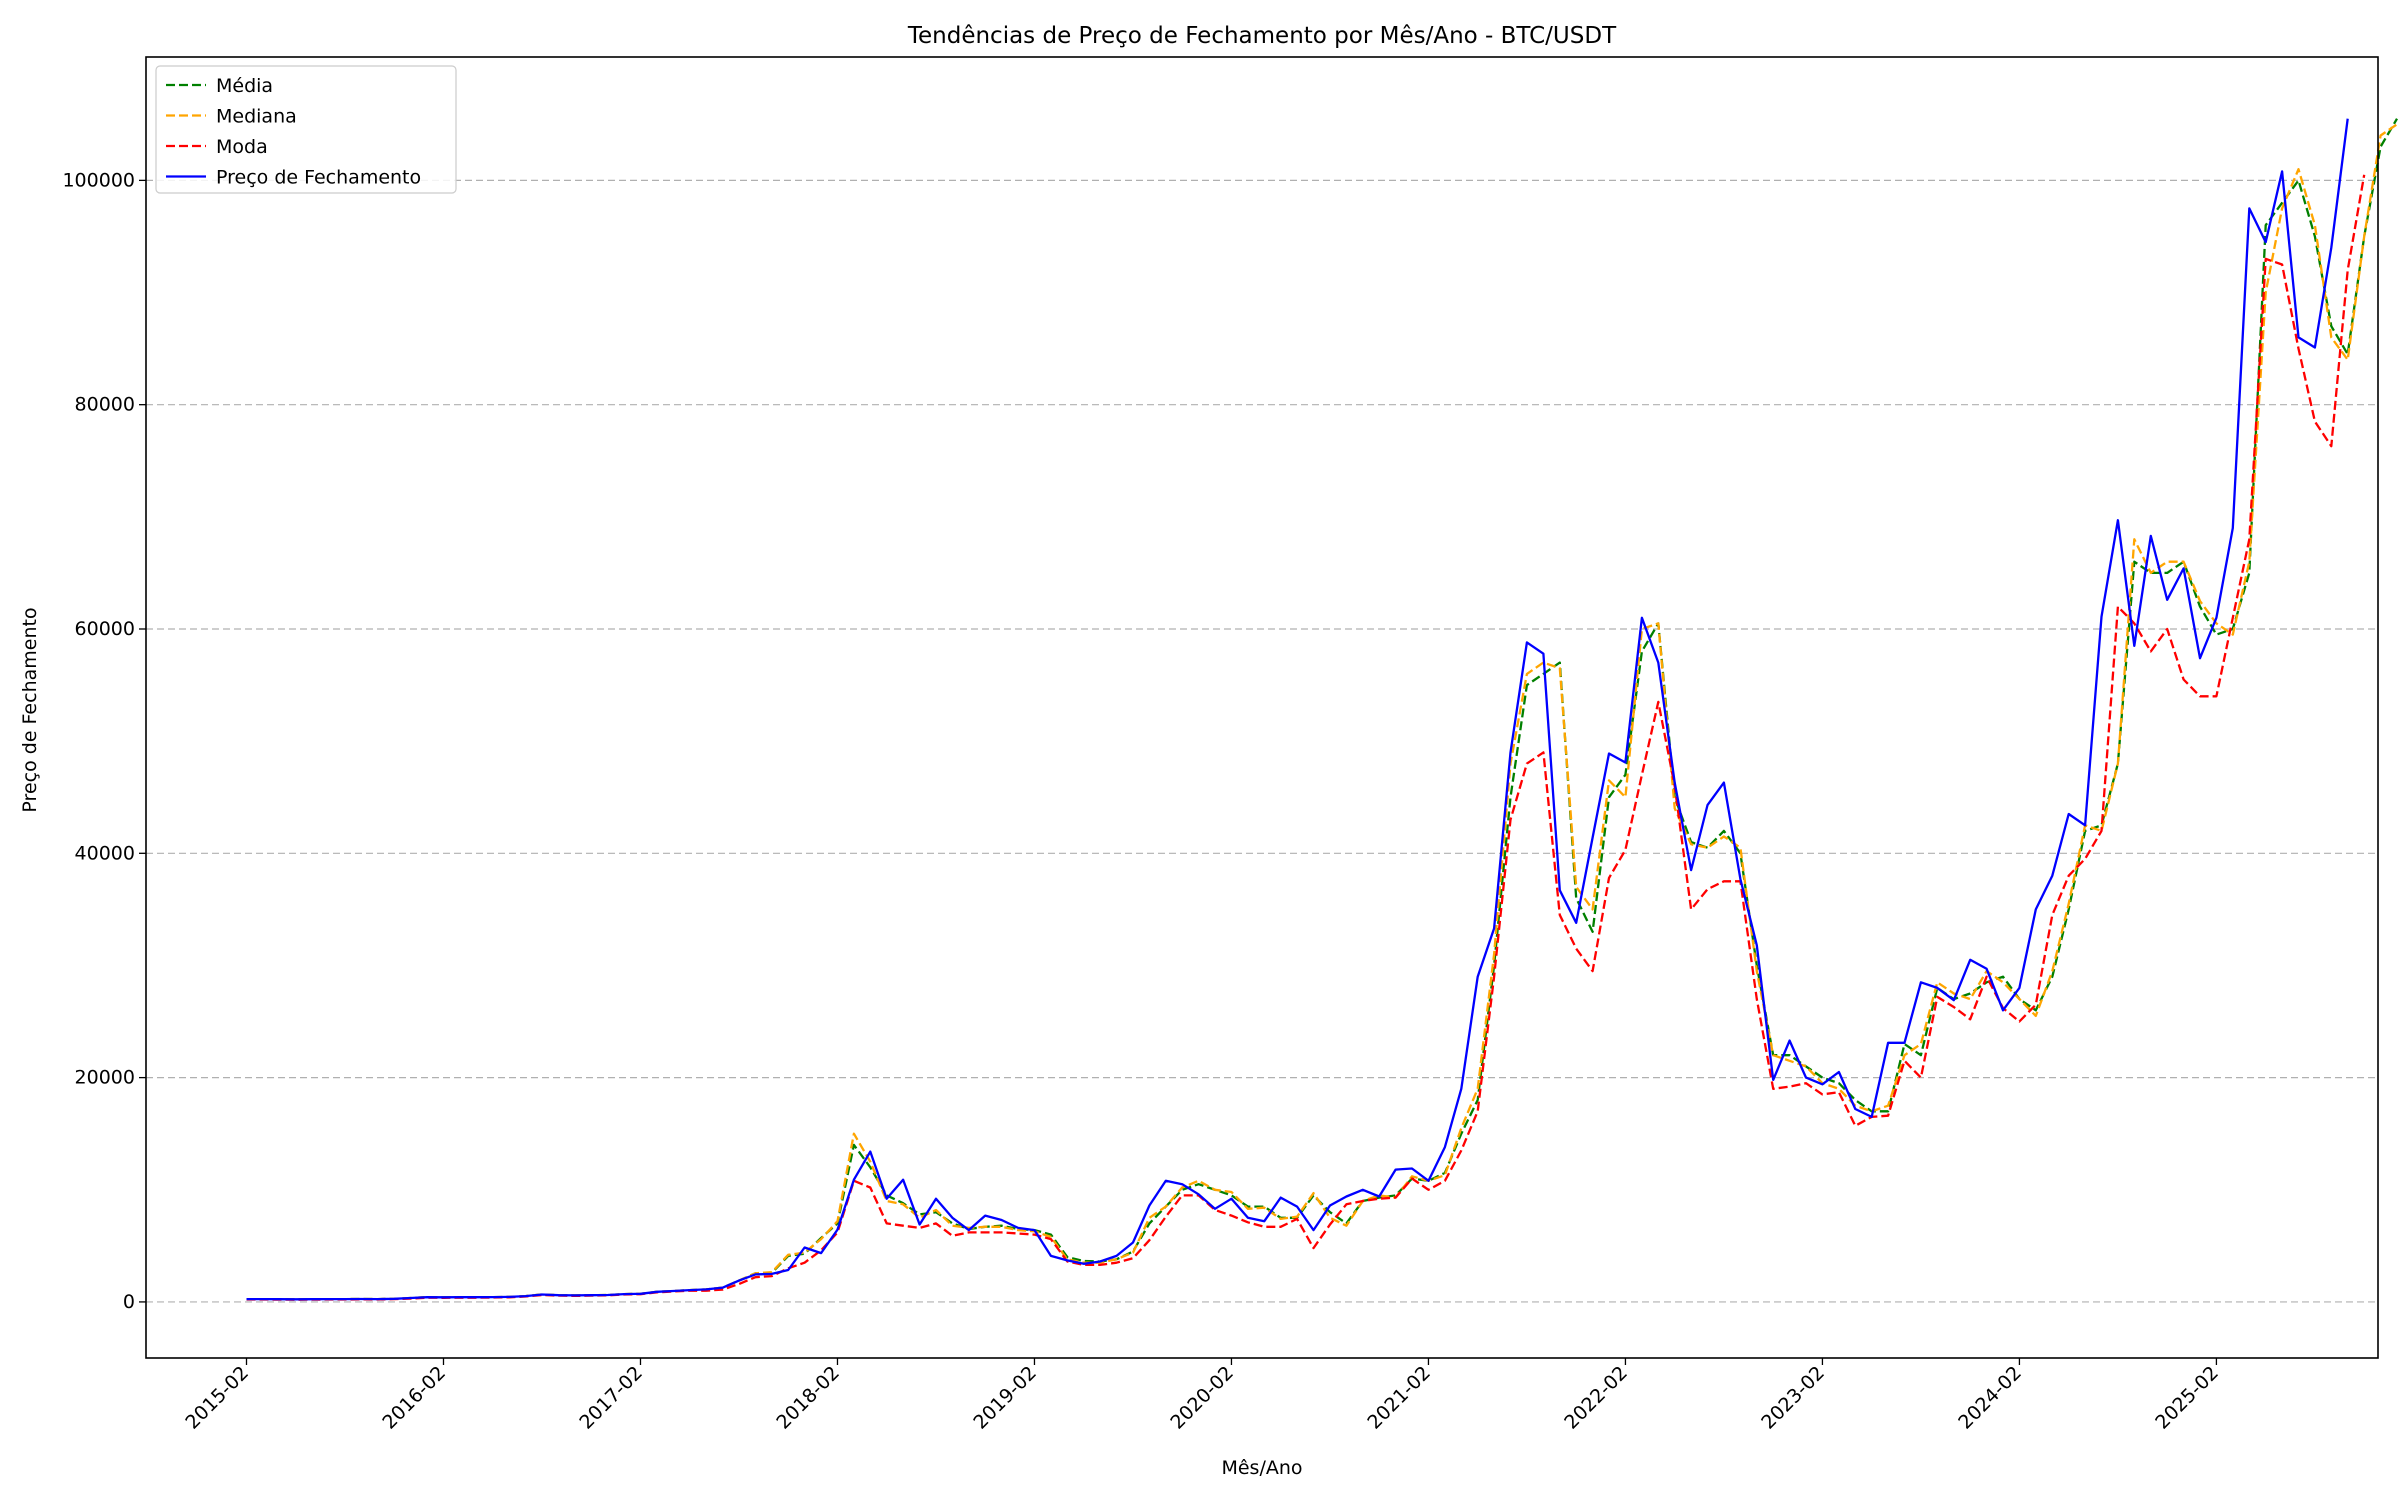 Image resolution: width=2400 pixels, height=1504 pixels. Describe the element at coordinates (30, 709) in the screenshot. I see `y-axis-label: Preço de Fechamento` at that location.